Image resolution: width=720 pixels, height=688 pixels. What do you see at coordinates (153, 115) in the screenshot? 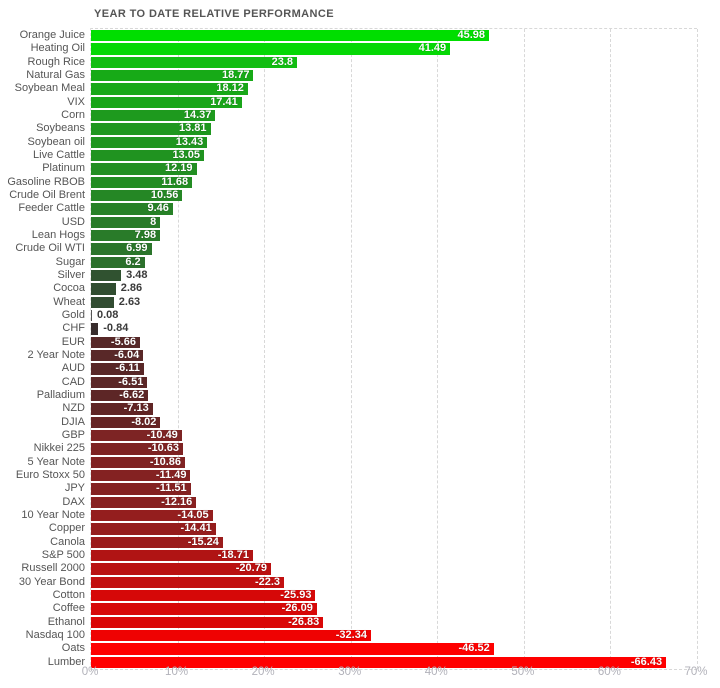
I see `bar: 14.37` at bounding box center [153, 115].